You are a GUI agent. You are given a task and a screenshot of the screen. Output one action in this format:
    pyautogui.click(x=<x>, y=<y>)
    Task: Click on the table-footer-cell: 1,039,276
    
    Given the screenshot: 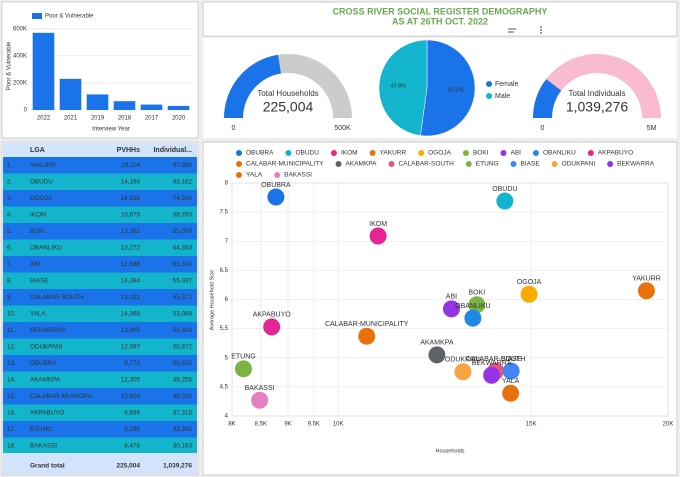 What is the action you would take?
    pyautogui.click(x=177, y=466)
    